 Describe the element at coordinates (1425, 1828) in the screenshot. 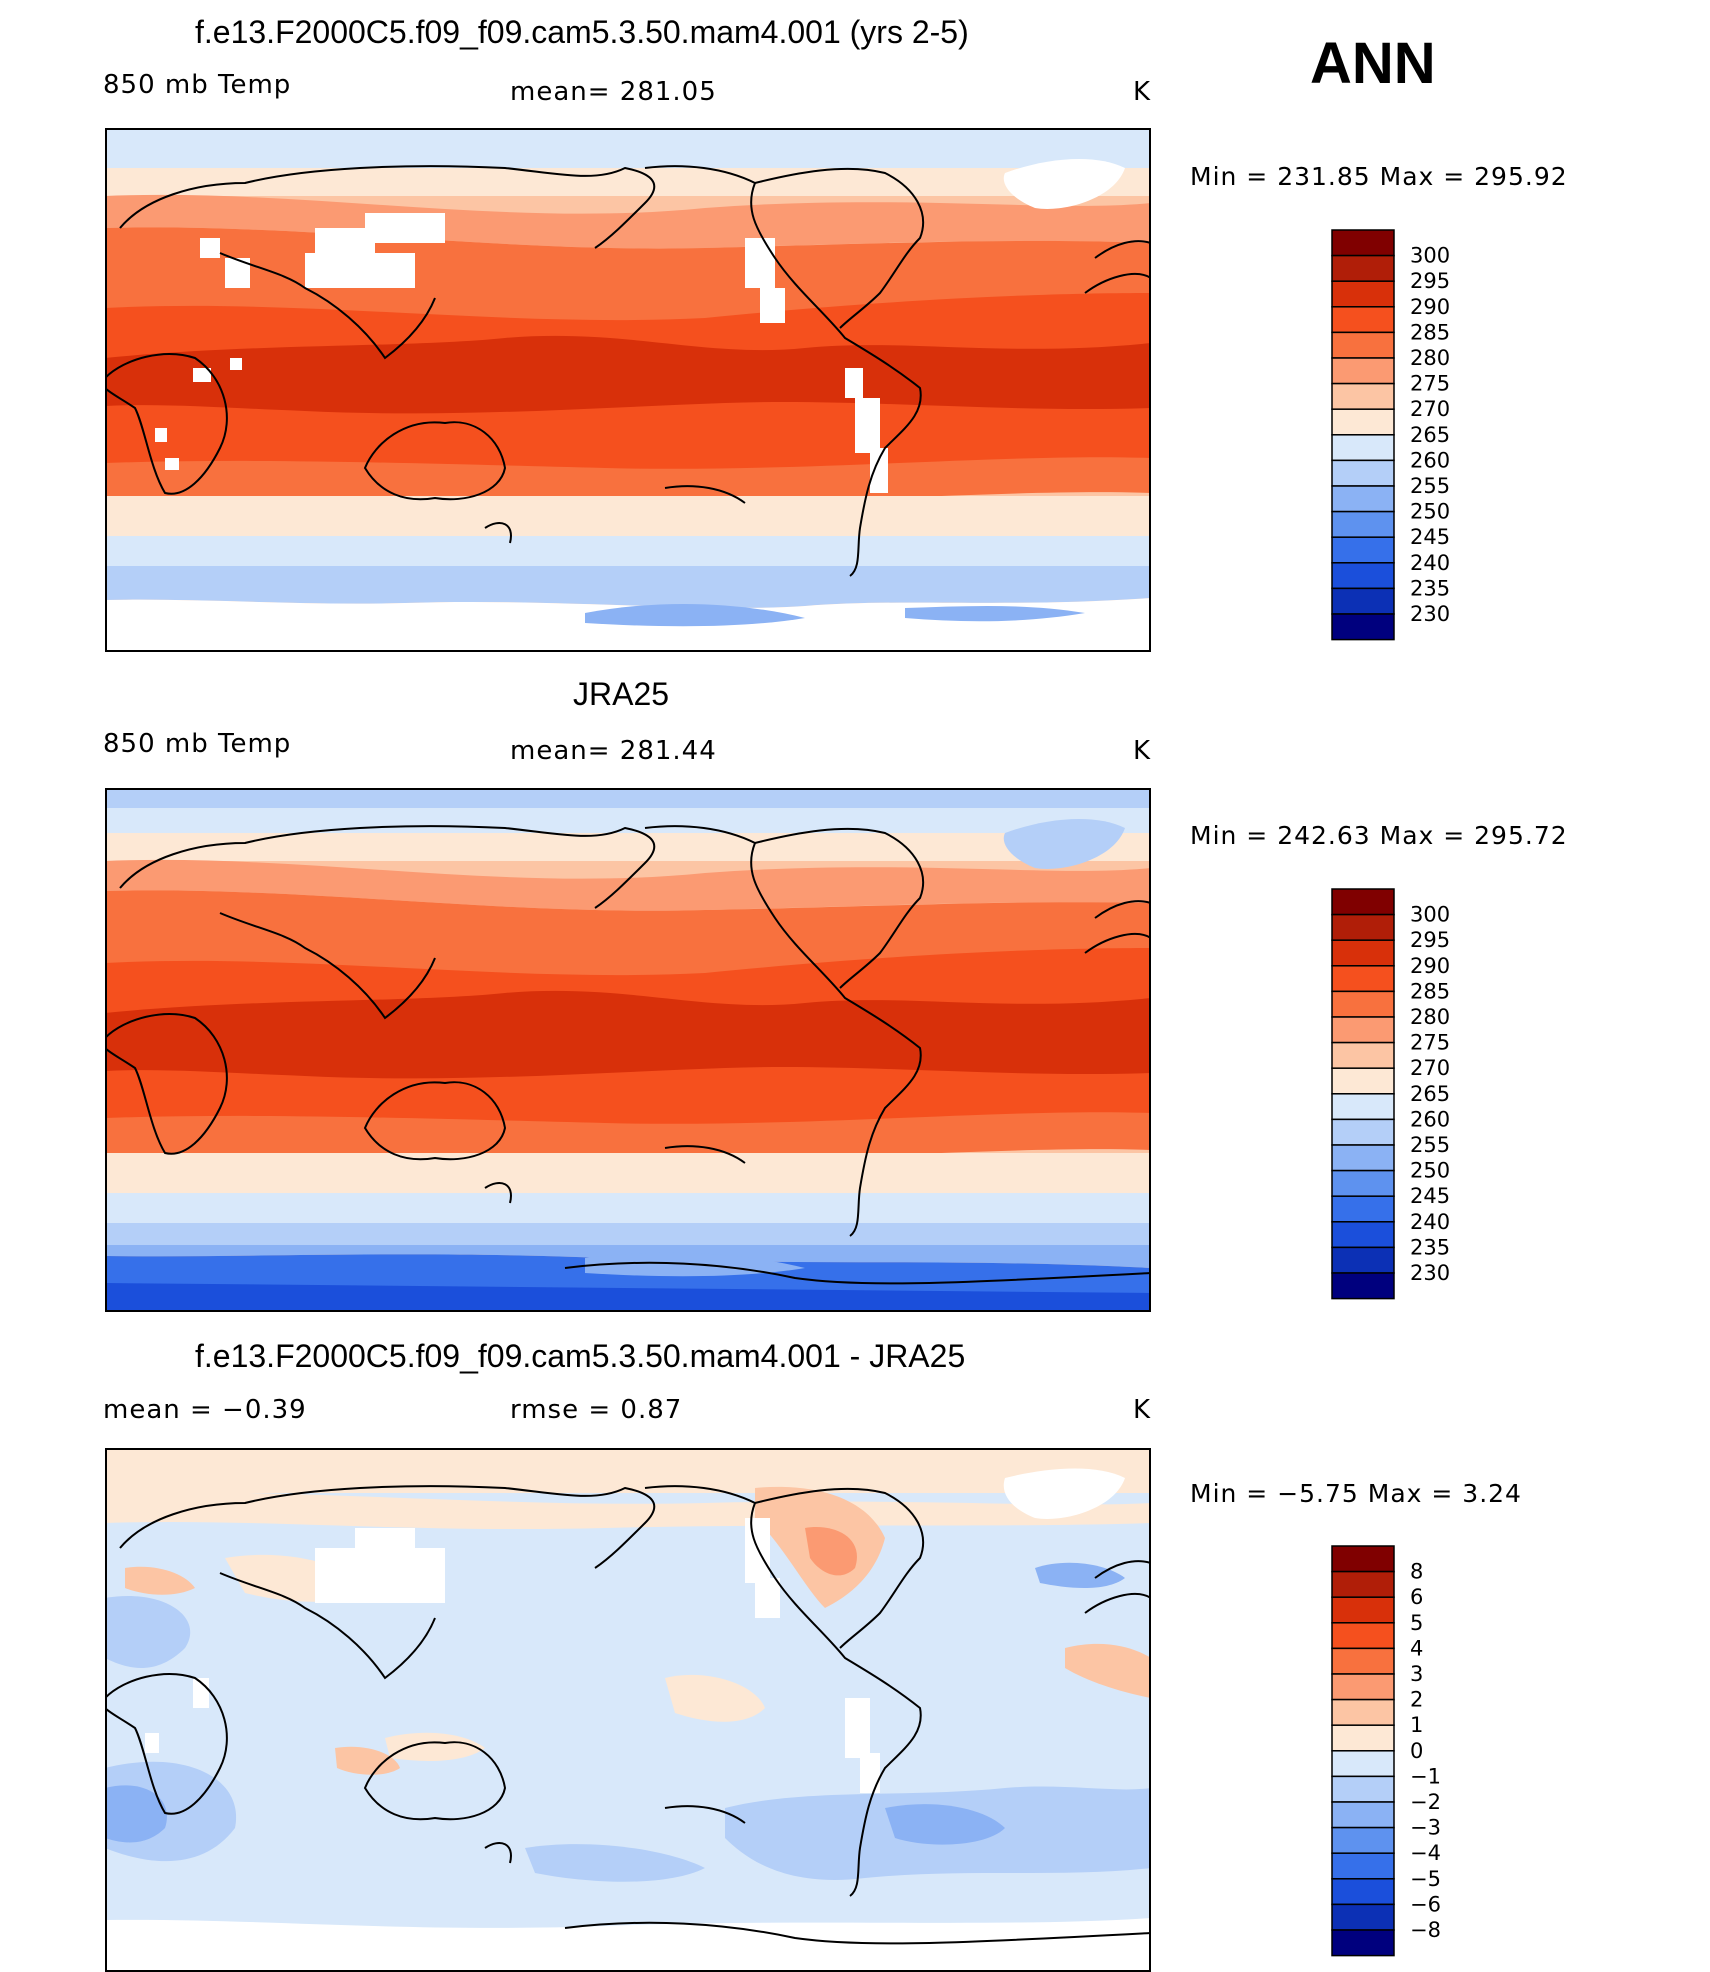

I see `colorbar-tick-label: −3` at that location.